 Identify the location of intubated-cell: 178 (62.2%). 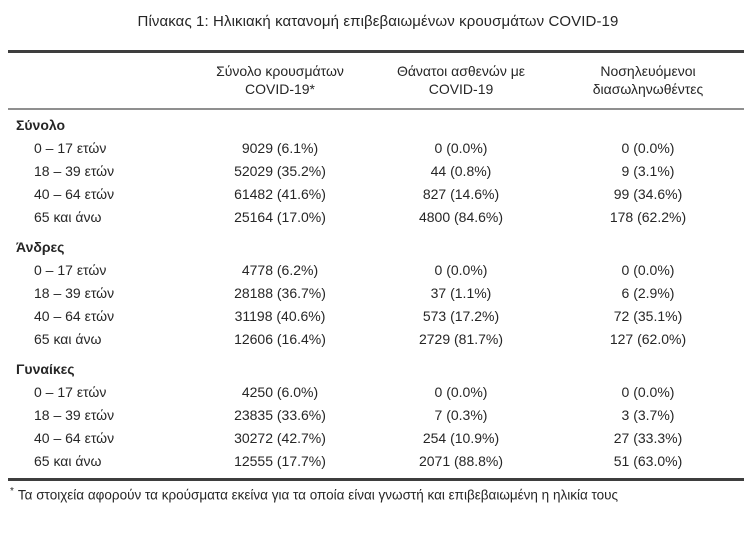
(648, 216).